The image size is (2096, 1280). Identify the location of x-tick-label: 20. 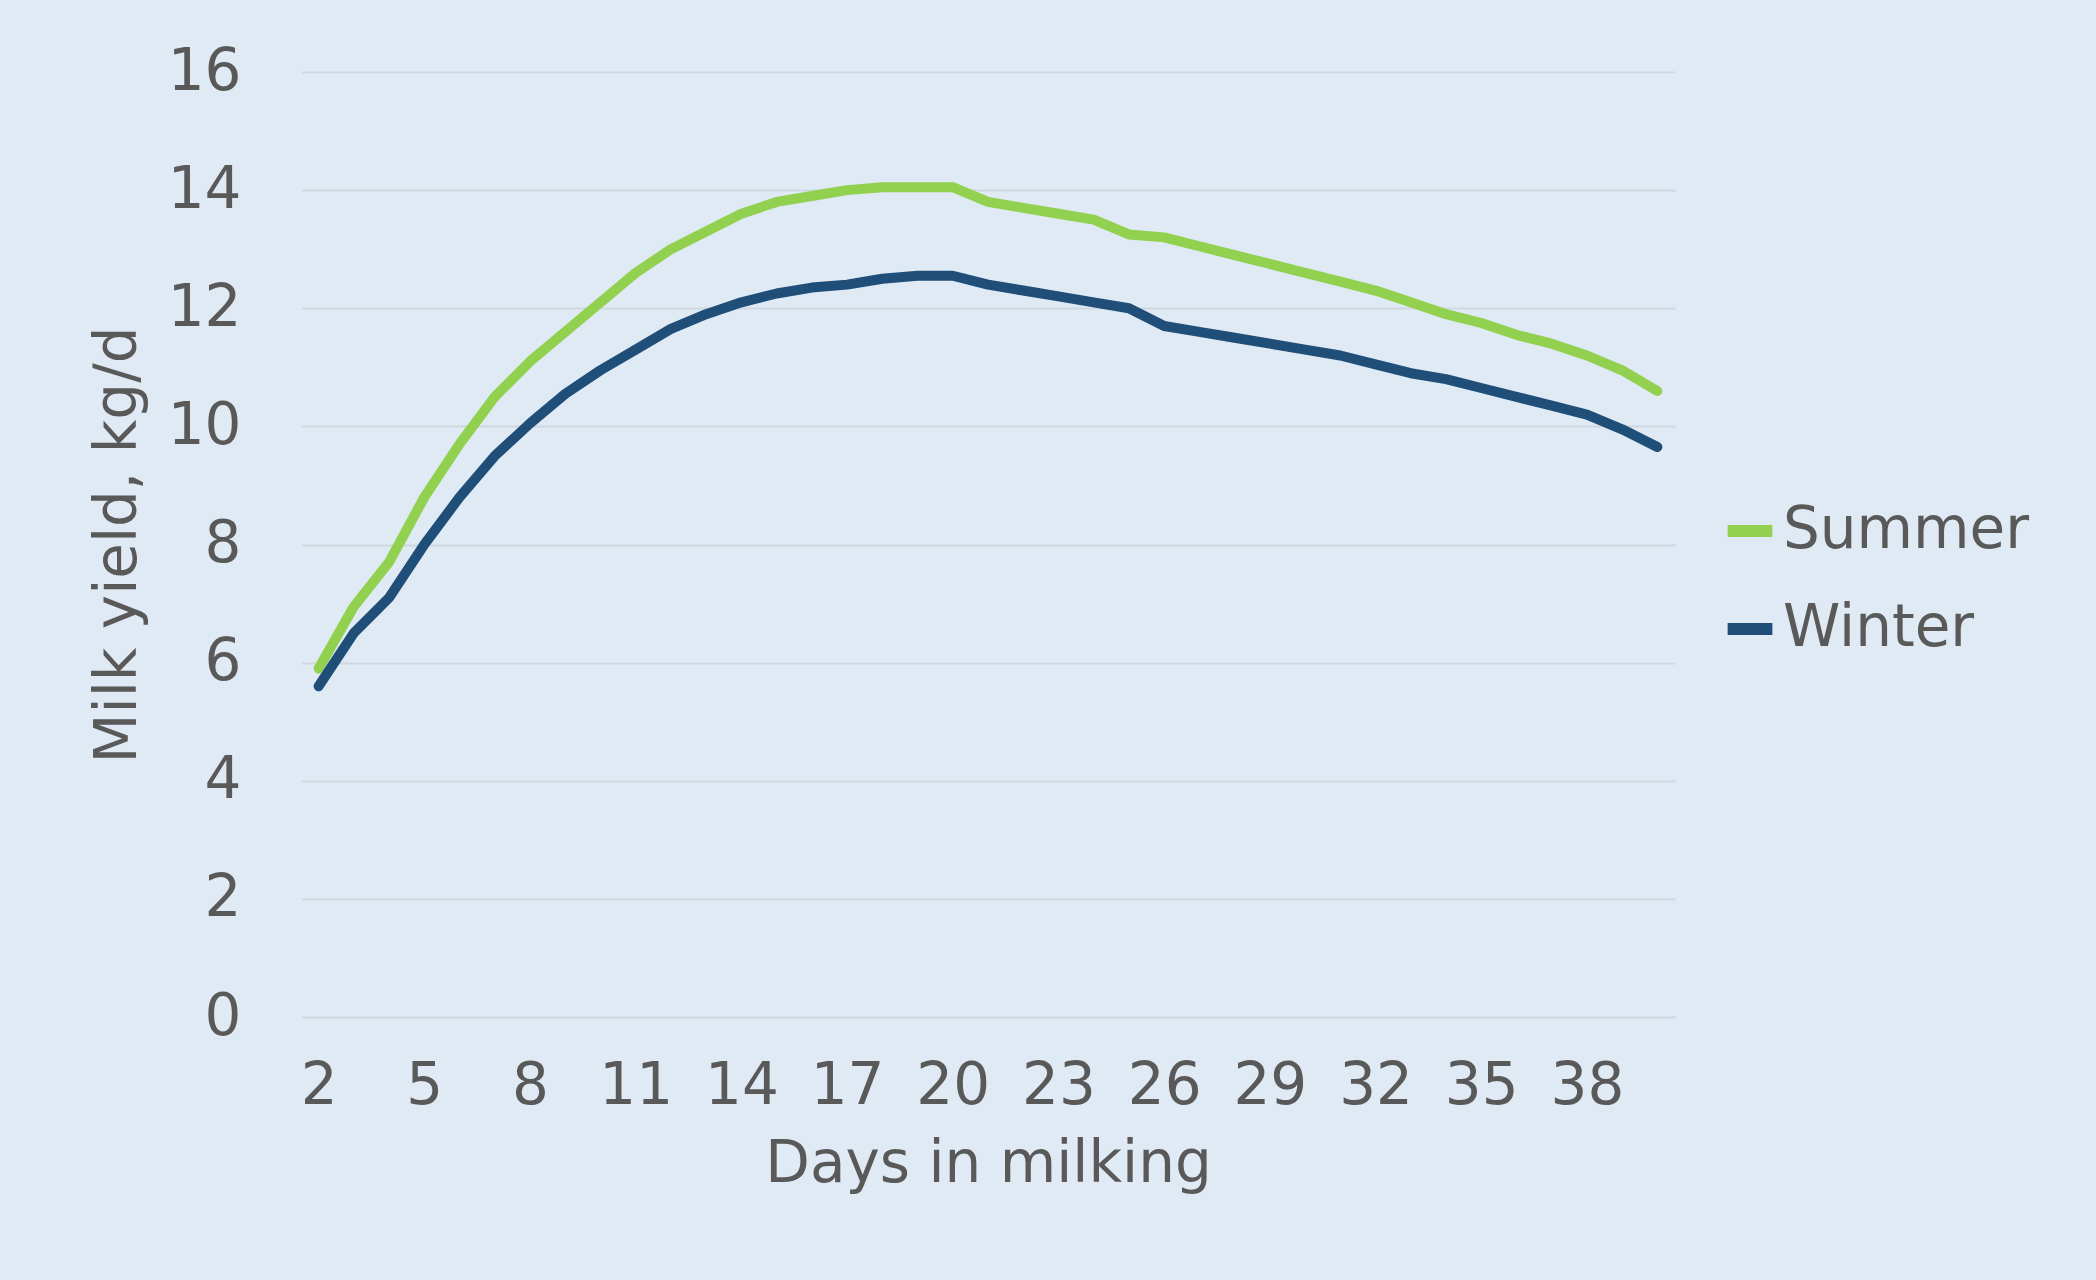
(953, 1083).